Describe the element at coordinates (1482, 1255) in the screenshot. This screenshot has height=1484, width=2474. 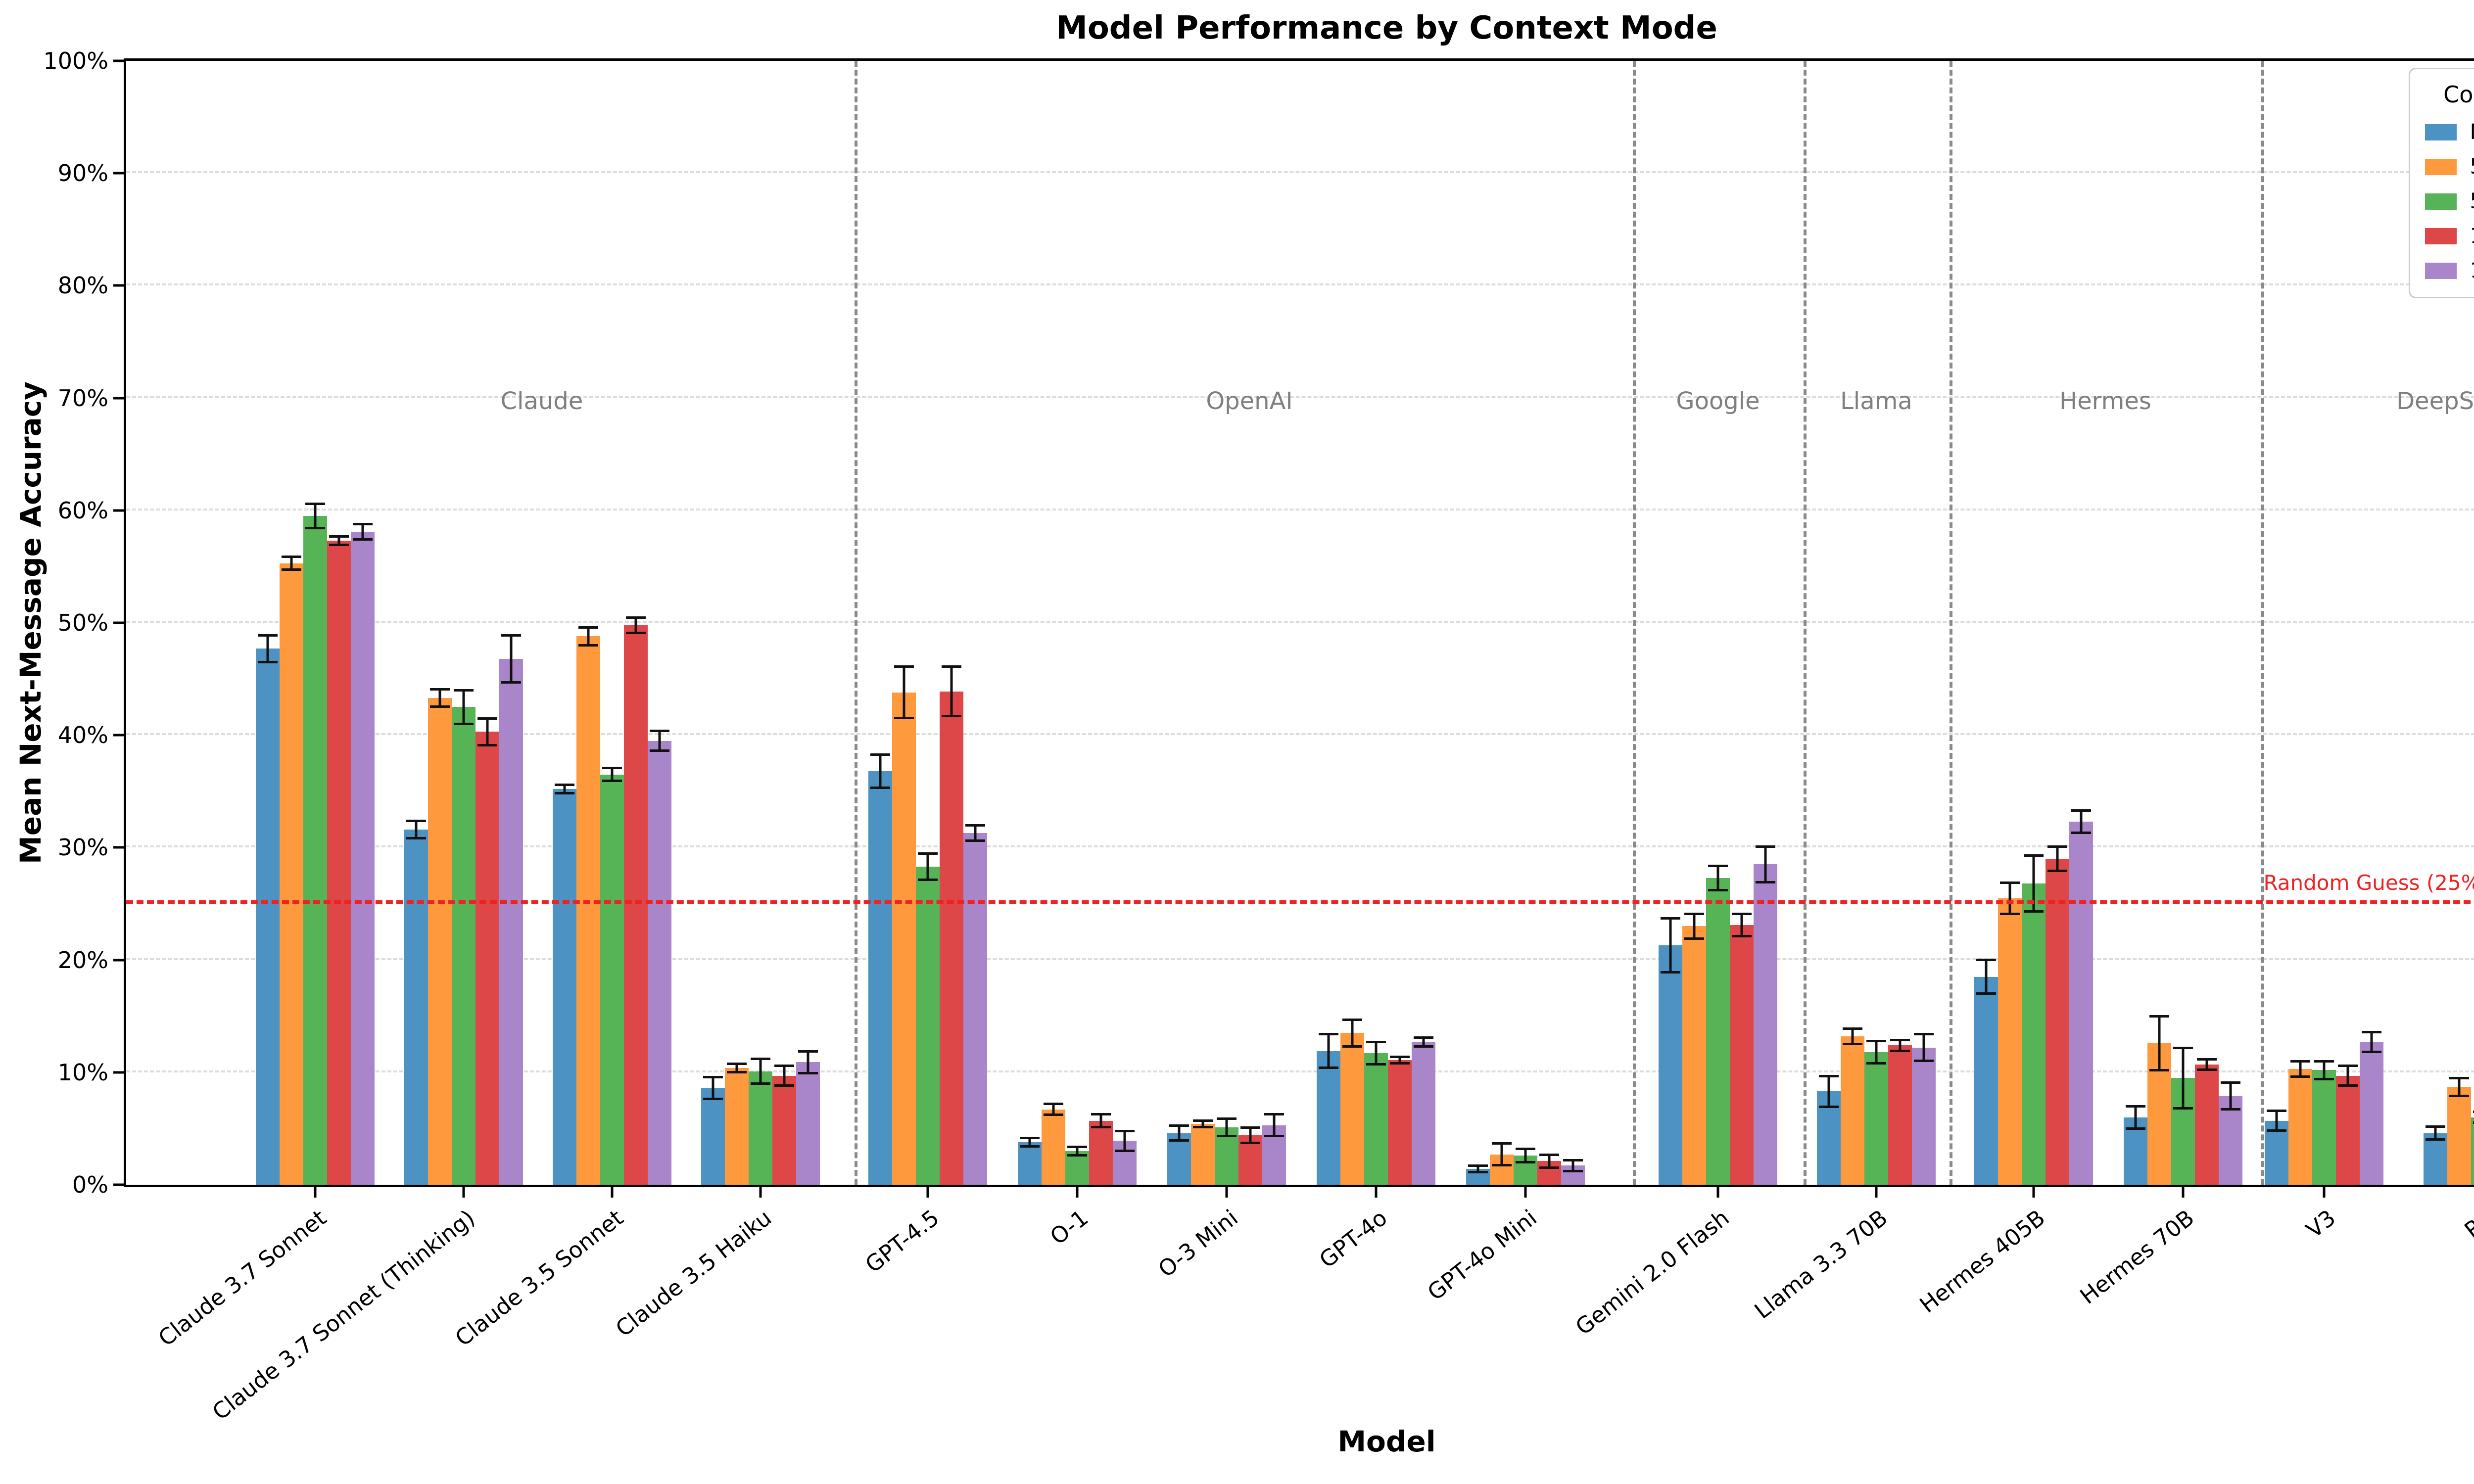
I see `x-tick-label: GPT-4o Mini` at that location.